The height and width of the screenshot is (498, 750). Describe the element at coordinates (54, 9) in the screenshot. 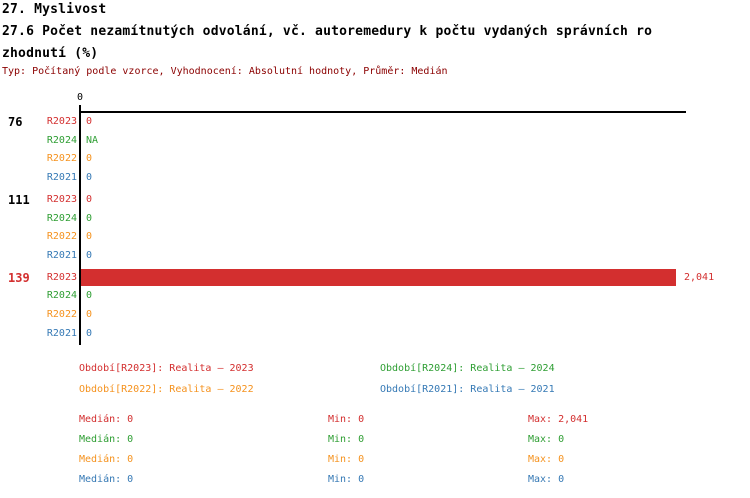

I see `section-title: 27. Myslivost` at that location.